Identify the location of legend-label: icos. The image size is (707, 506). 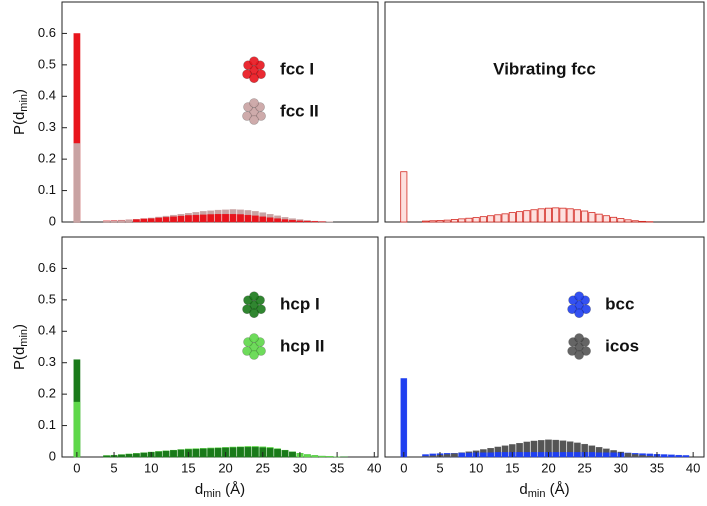
(622, 345).